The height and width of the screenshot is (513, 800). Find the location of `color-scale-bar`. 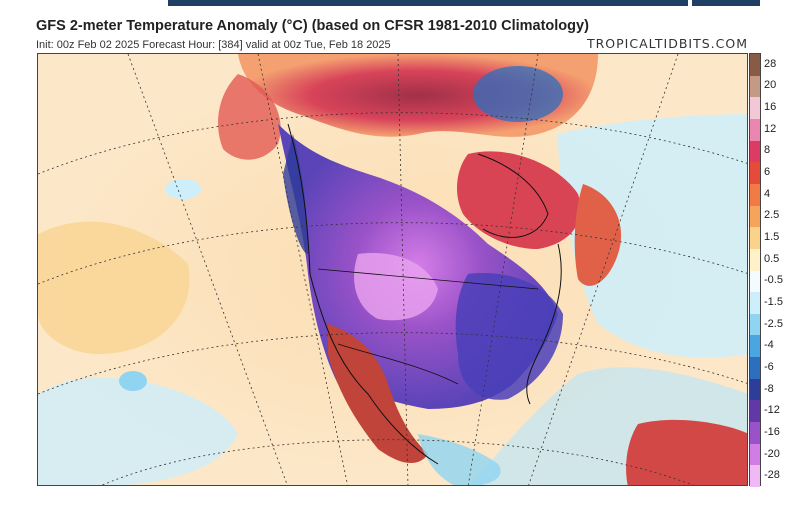

color-scale-bar is located at coordinates (755, 270).